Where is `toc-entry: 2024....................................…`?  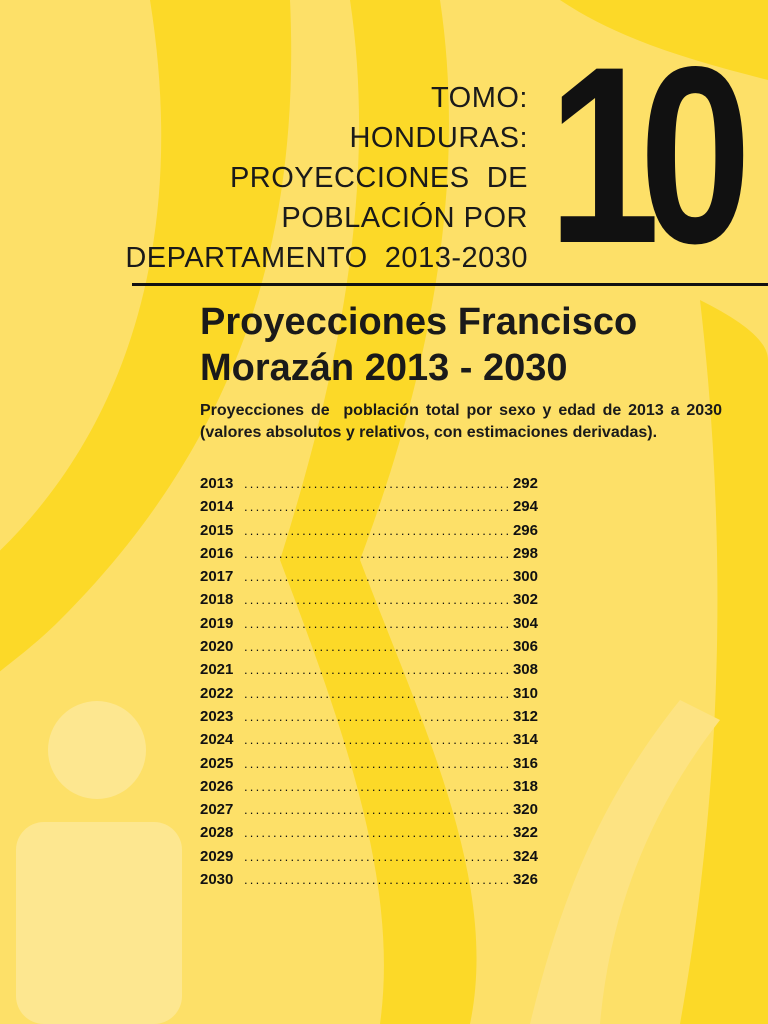 toc-entry: 2024....................................… is located at coordinates (369, 739).